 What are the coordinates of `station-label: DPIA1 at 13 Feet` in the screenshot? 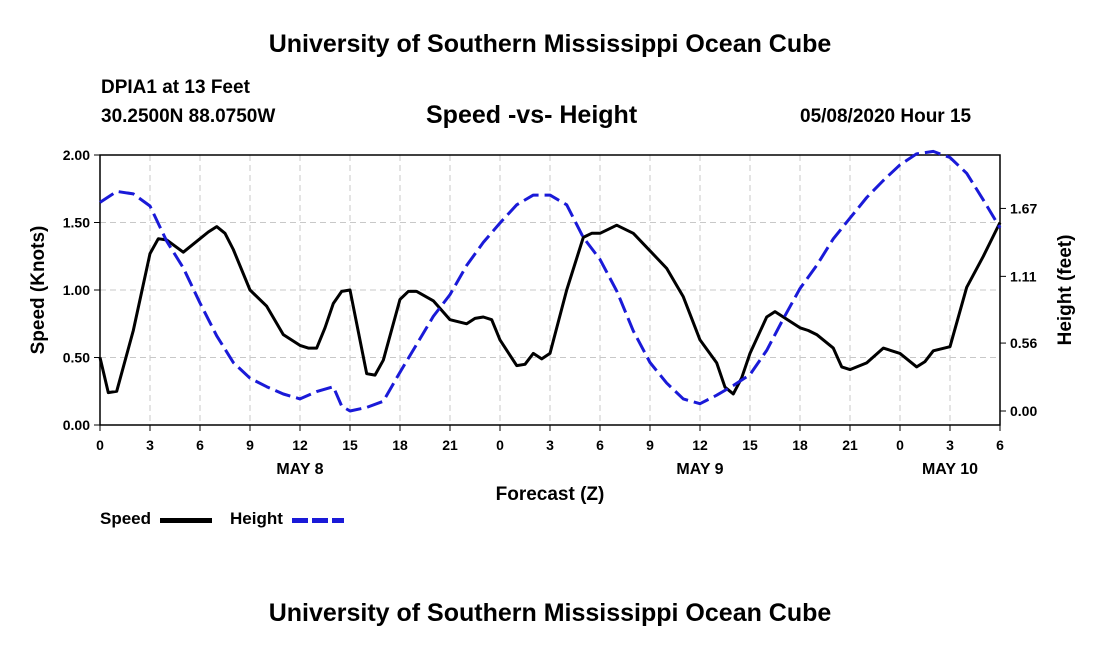 It's located at (175, 87).